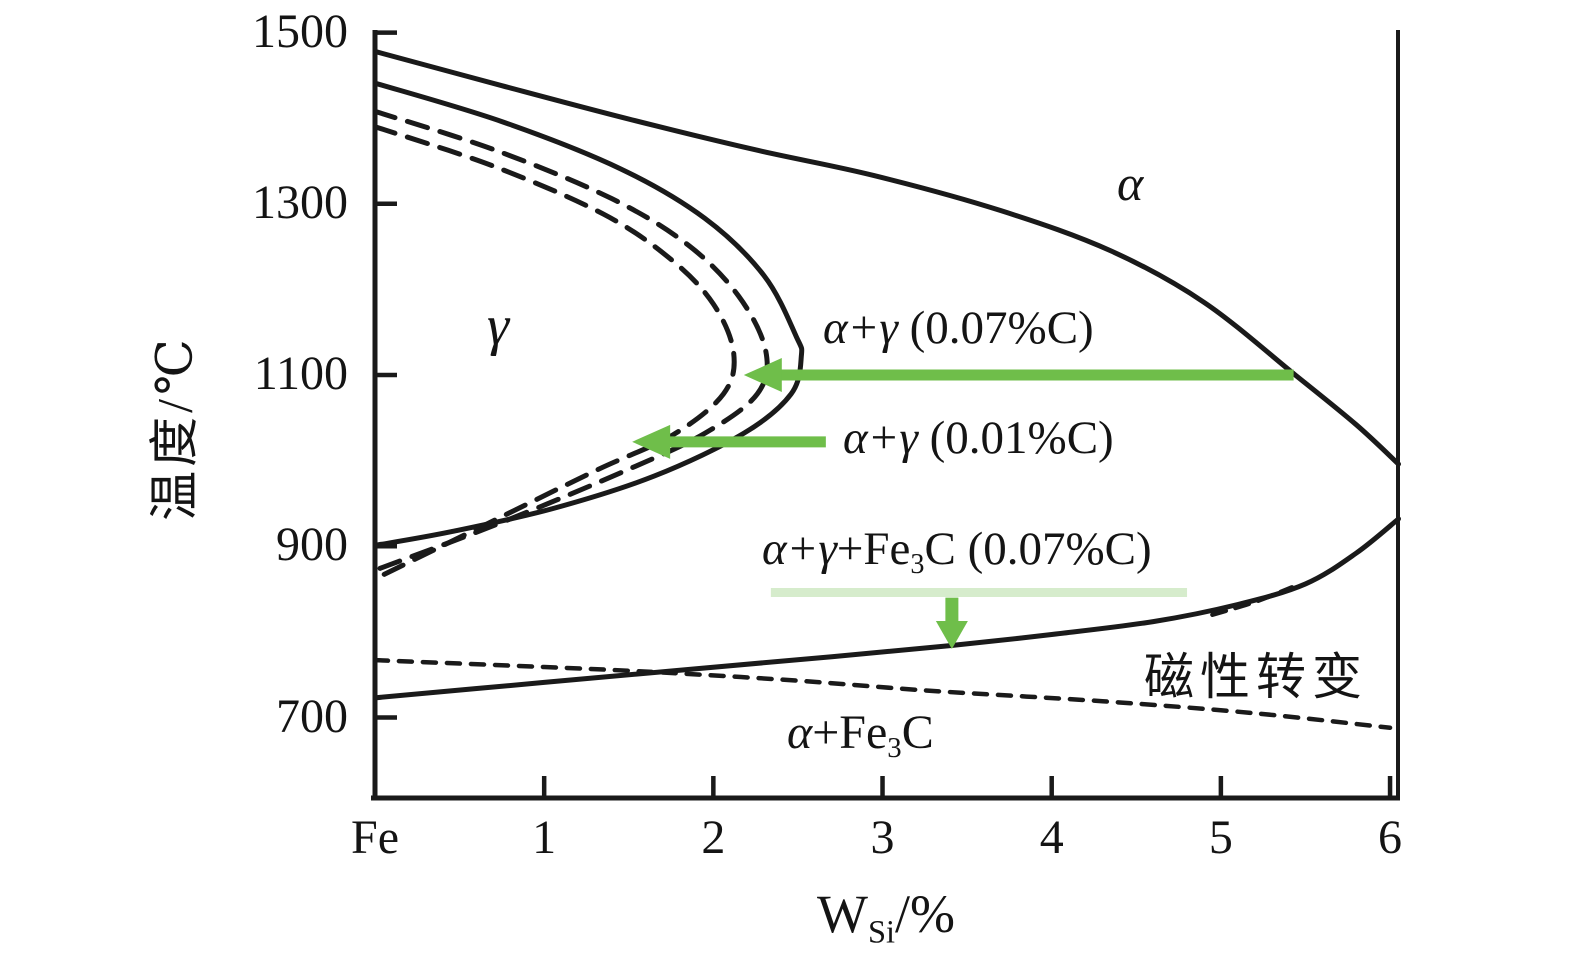 The height and width of the screenshot is (963, 1575). I want to click on magnetic-transition-label: 磁性转变, so click(1256, 677).